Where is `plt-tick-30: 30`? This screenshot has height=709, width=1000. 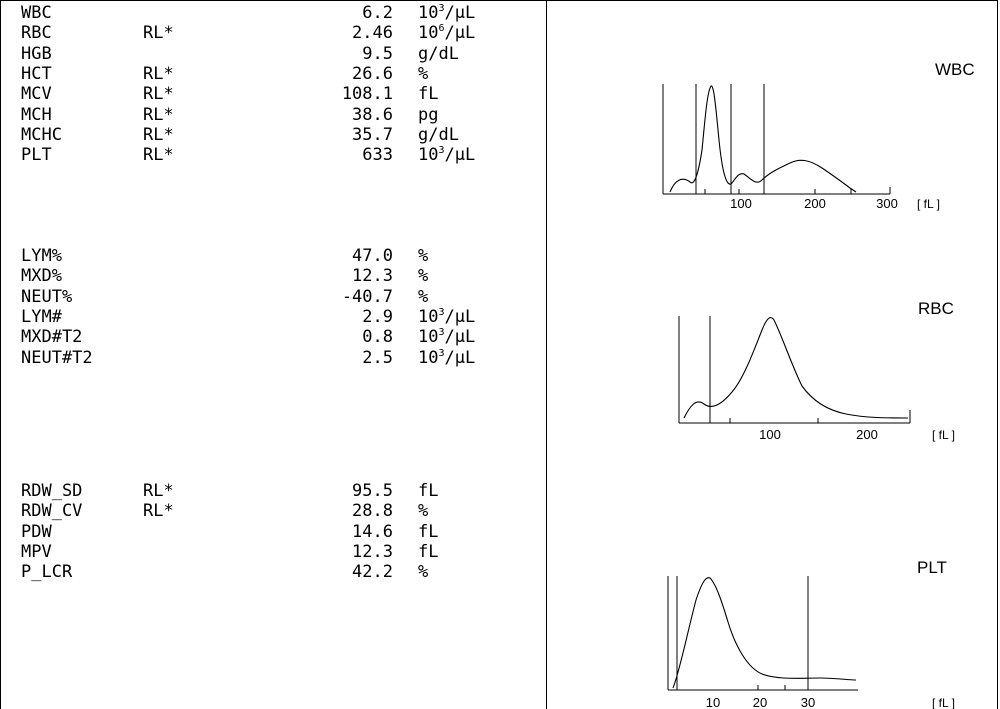
plt-tick-30: 30 is located at coordinates (808, 702).